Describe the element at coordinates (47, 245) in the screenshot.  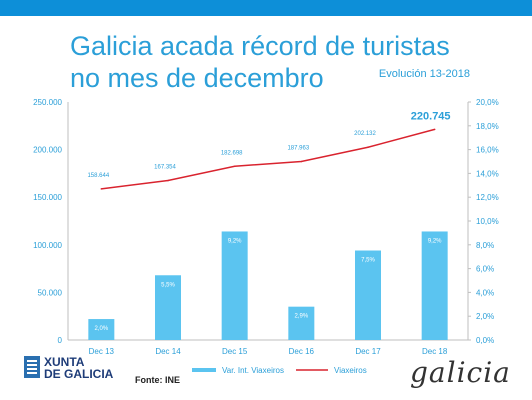
I see `y-left-tick-label: 100.000` at that location.